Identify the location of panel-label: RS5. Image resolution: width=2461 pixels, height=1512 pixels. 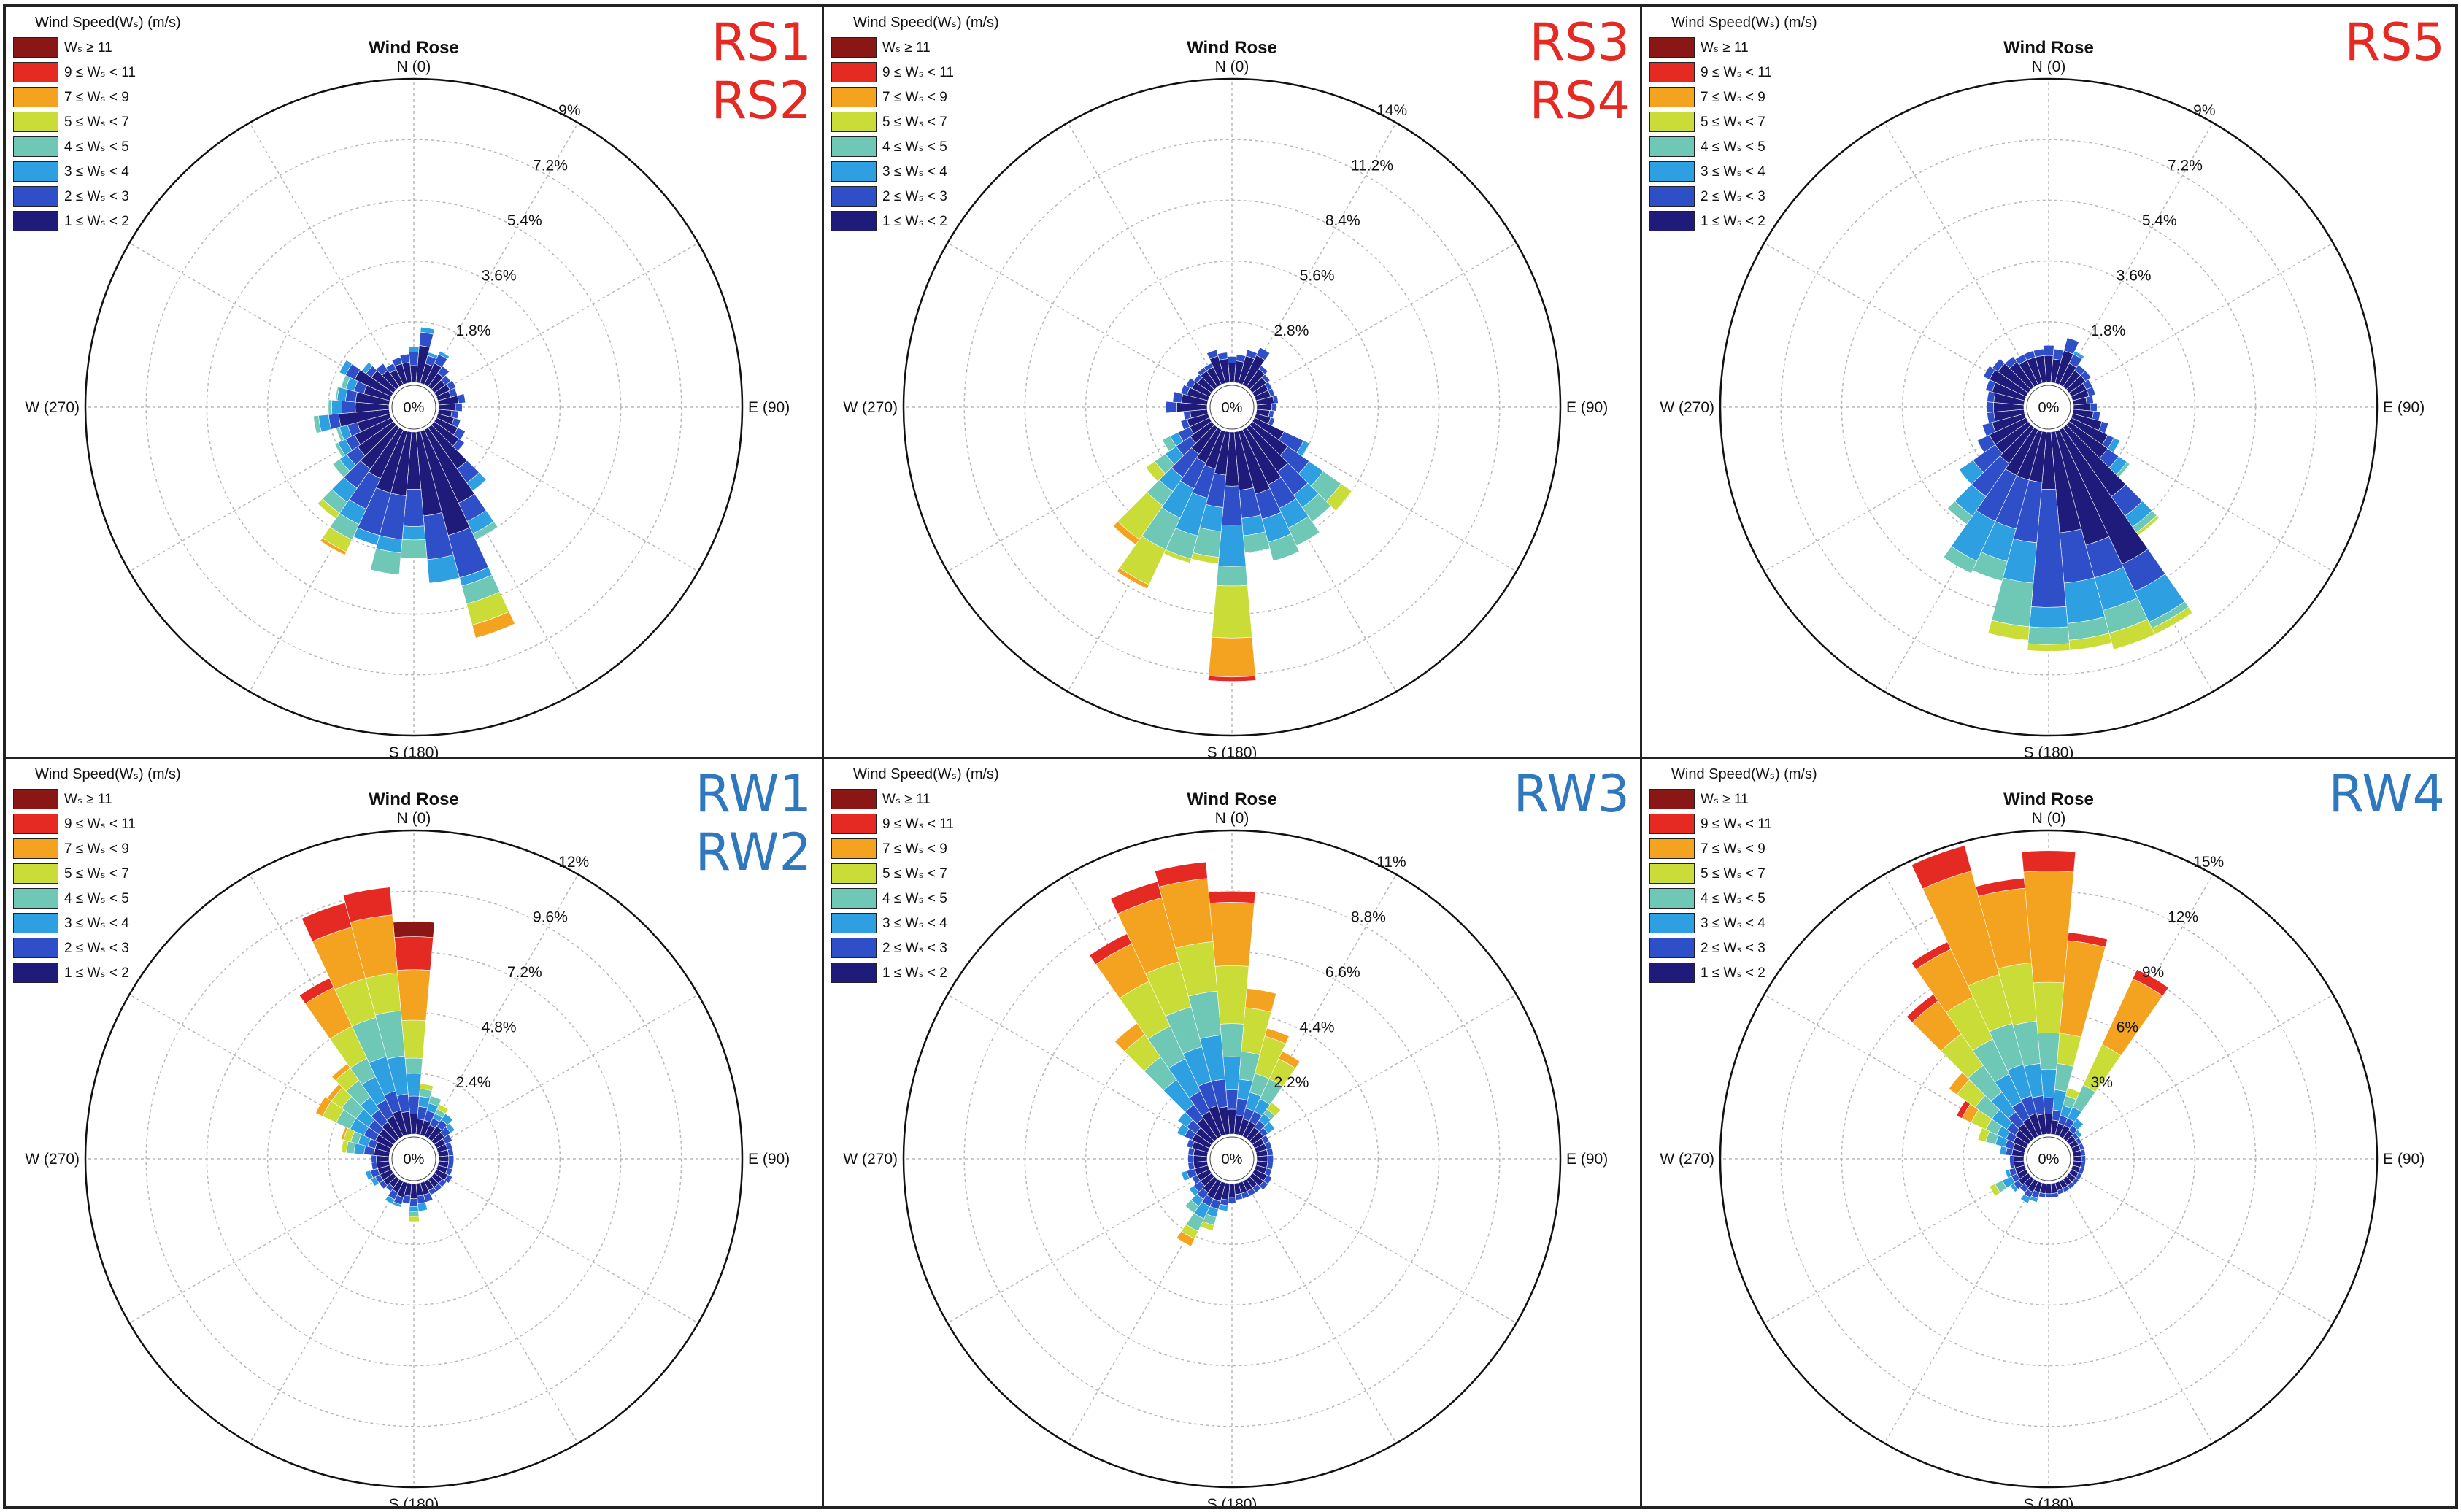
(2394, 43).